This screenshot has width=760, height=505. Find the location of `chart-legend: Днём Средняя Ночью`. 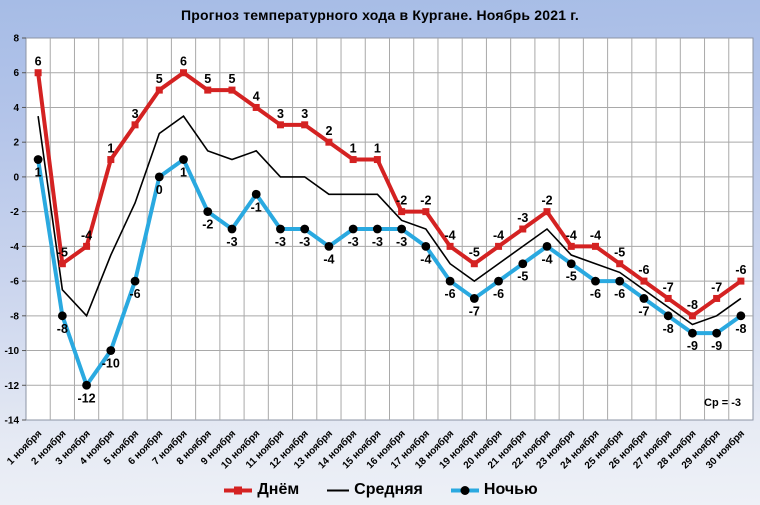

chart-legend: Днём Средняя Ночью is located at coordinates (380, 490).